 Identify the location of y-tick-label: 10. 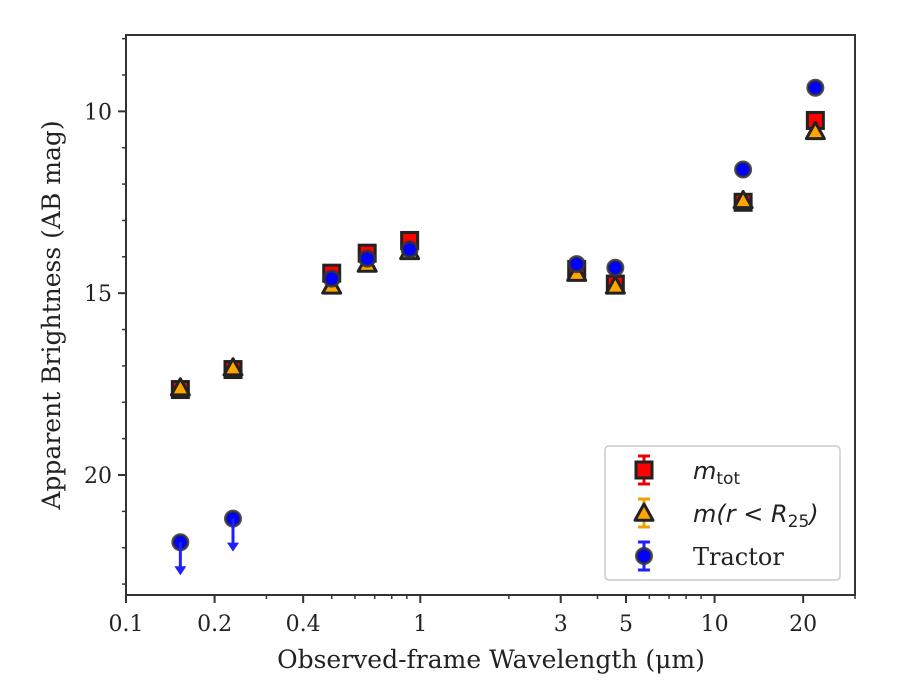
(98, 112).